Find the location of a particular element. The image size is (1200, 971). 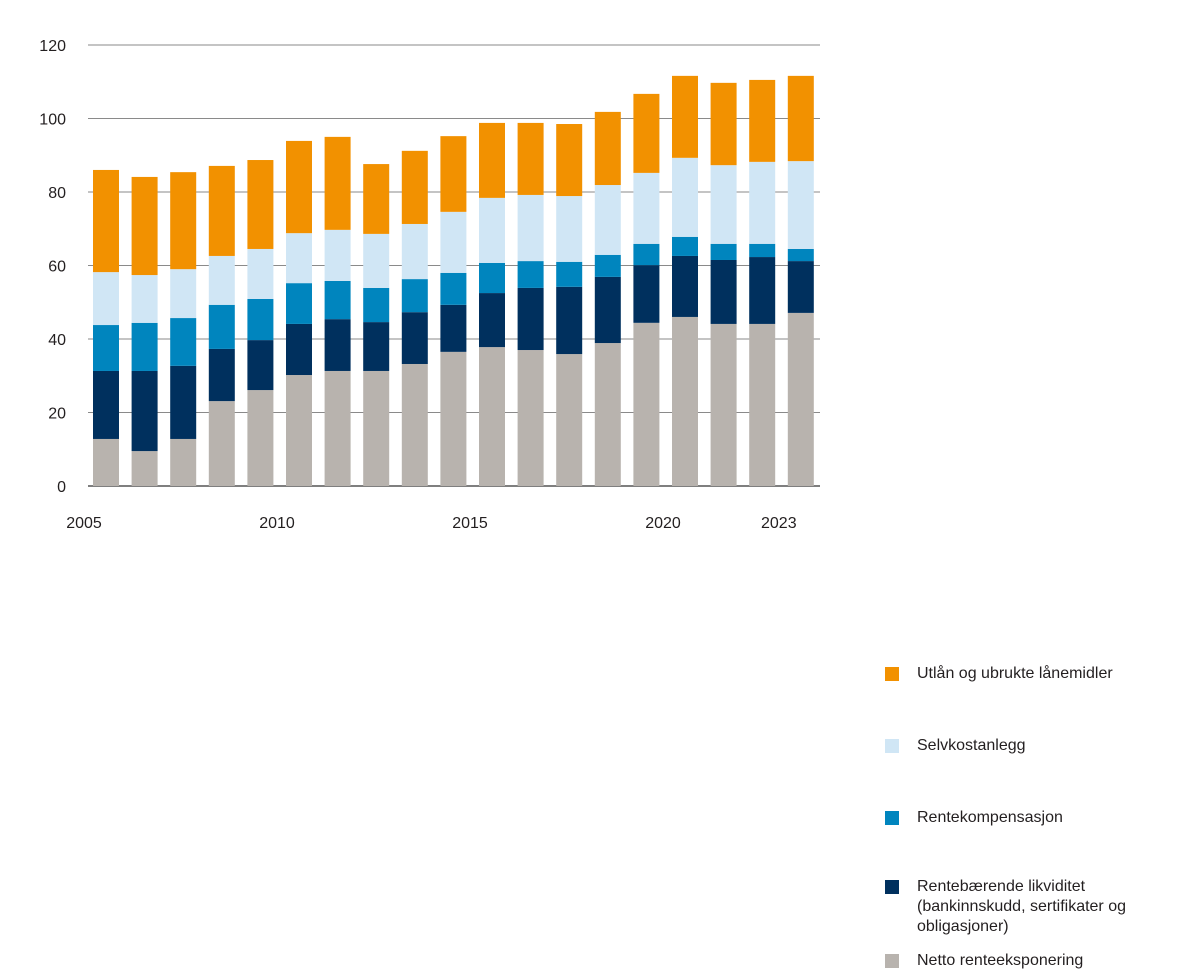

y-tick-label: 120 is located at coordinates (52, 46).